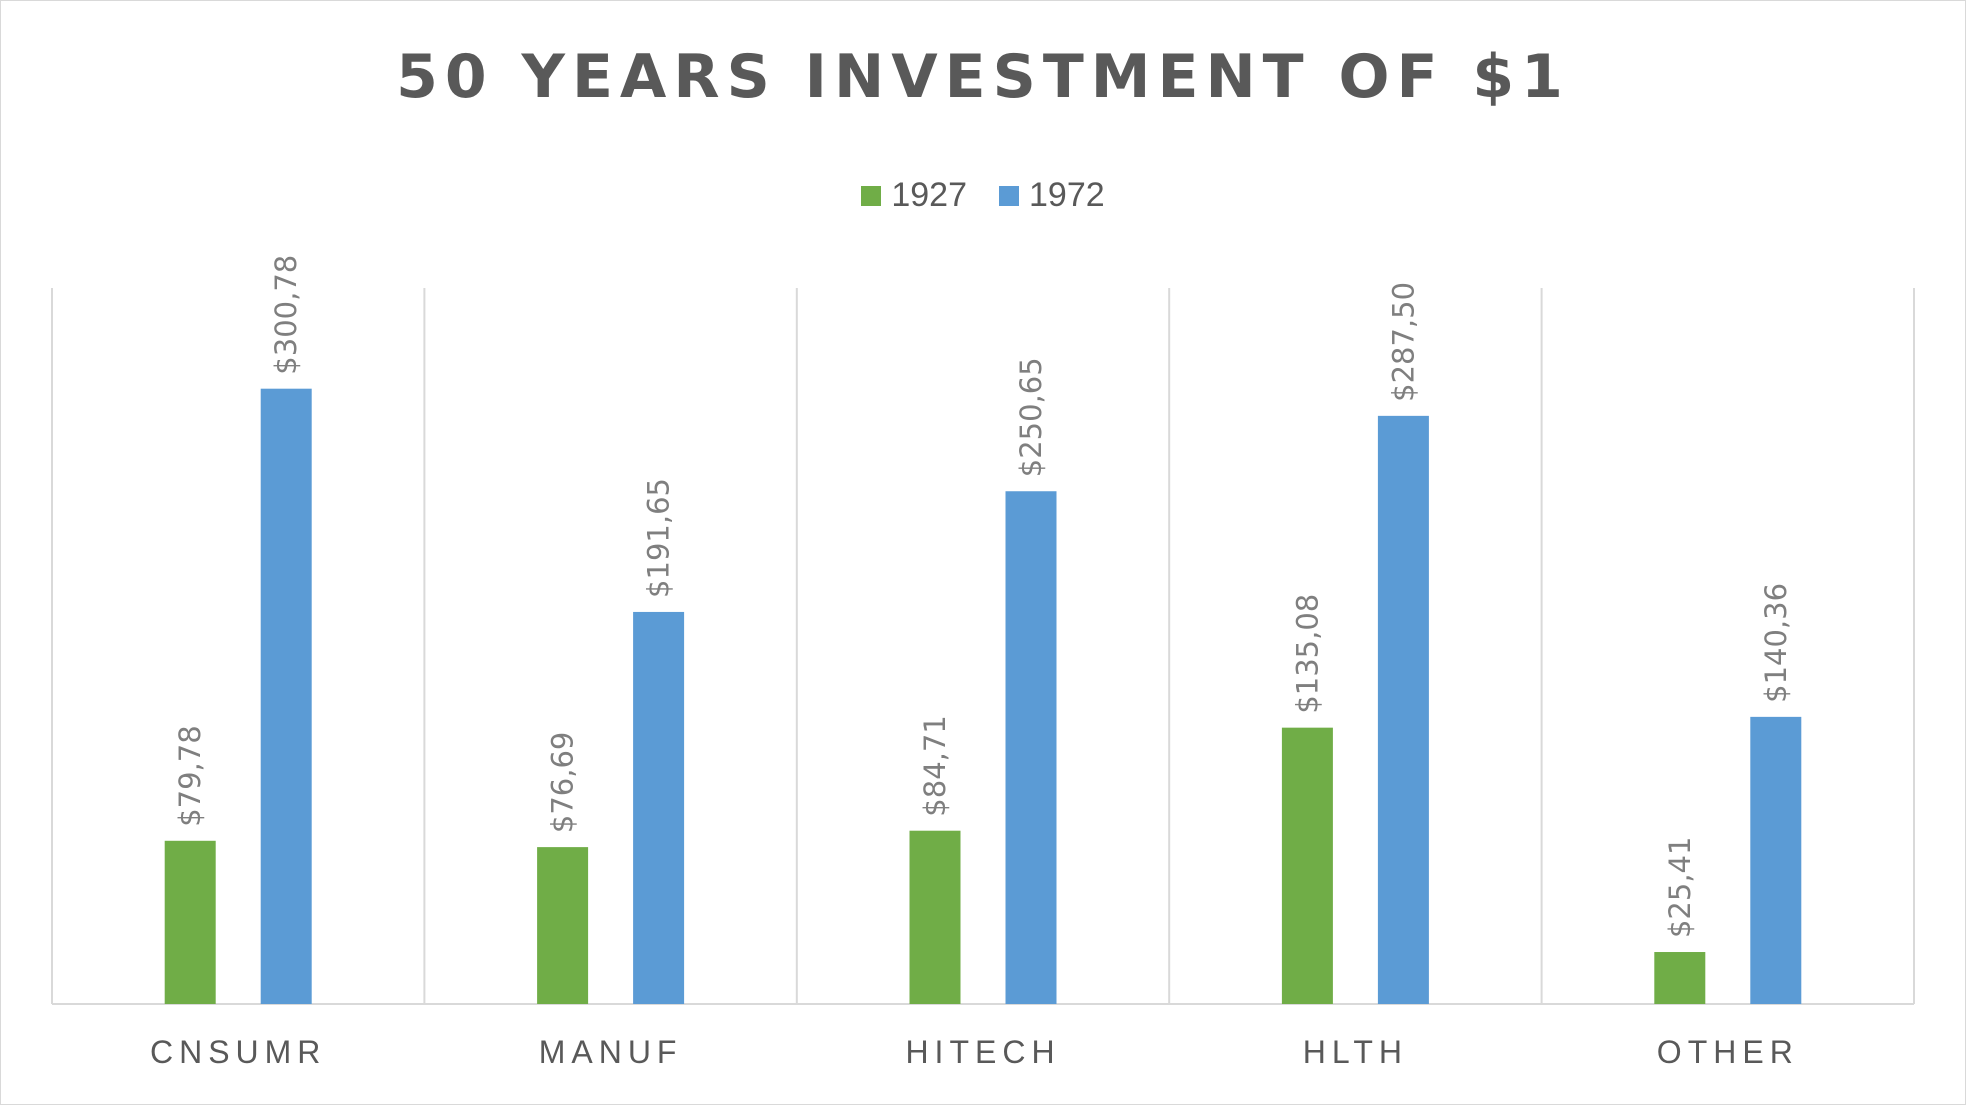  What do you see at coordinates (1067, 195) in the screenshot?
I see `legend-label-1972: 1972` at bounding box center [1067, 195].